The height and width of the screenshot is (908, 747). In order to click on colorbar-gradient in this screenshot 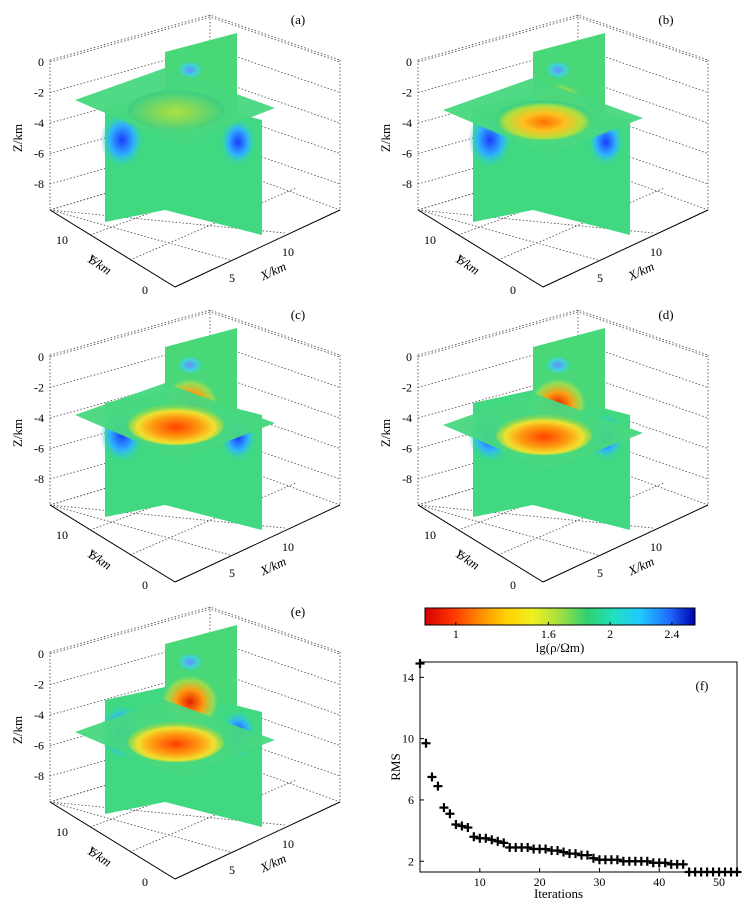, I will do `click(560, 616)`.